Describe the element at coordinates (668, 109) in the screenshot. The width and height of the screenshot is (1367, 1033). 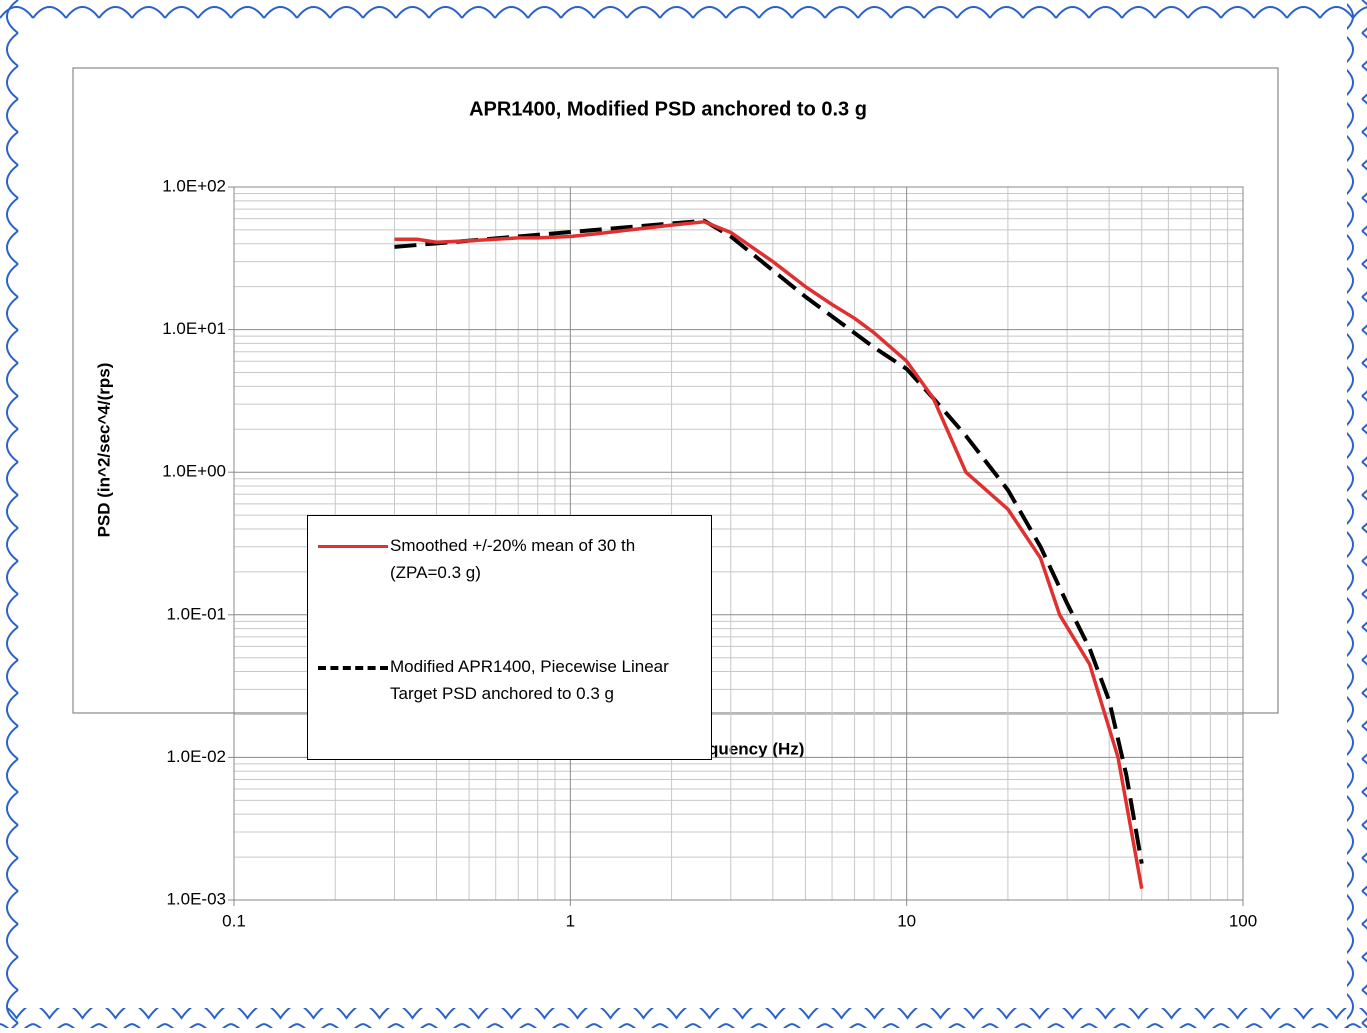
I see `chart-title: APR1400, Modified PSD anchored to 0.3 g` at that location.